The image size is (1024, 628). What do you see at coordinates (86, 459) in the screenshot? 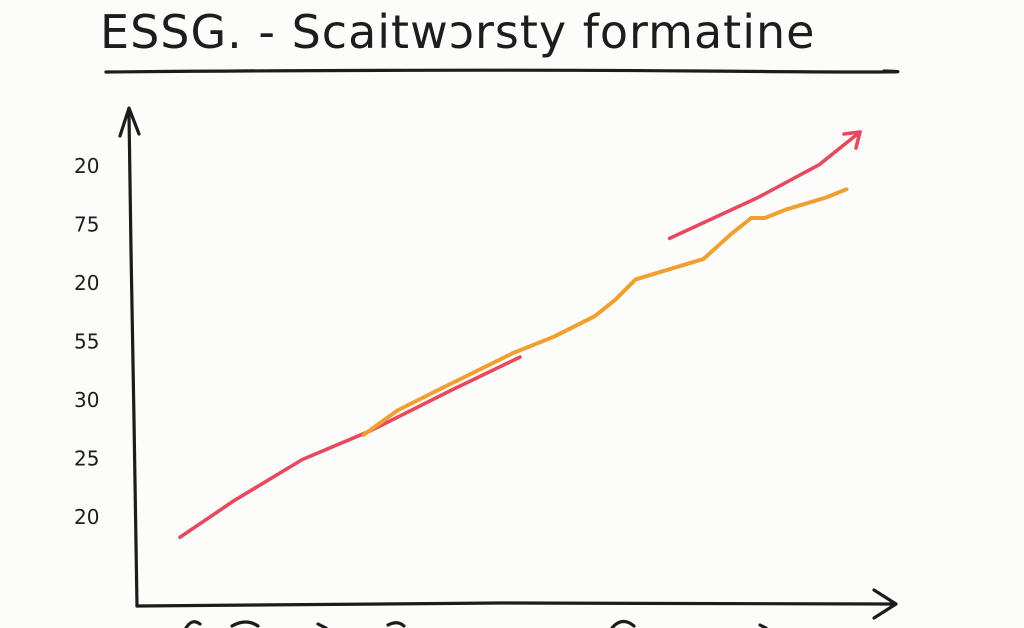
I see `y-tick-label: 25` at bounding box center [86, 459].